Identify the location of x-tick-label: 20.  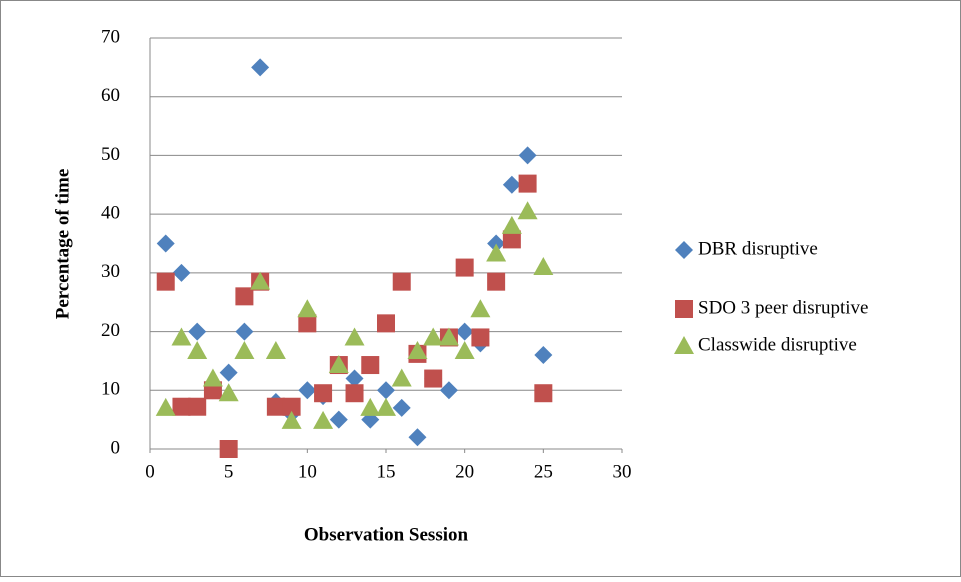
(464, 471).